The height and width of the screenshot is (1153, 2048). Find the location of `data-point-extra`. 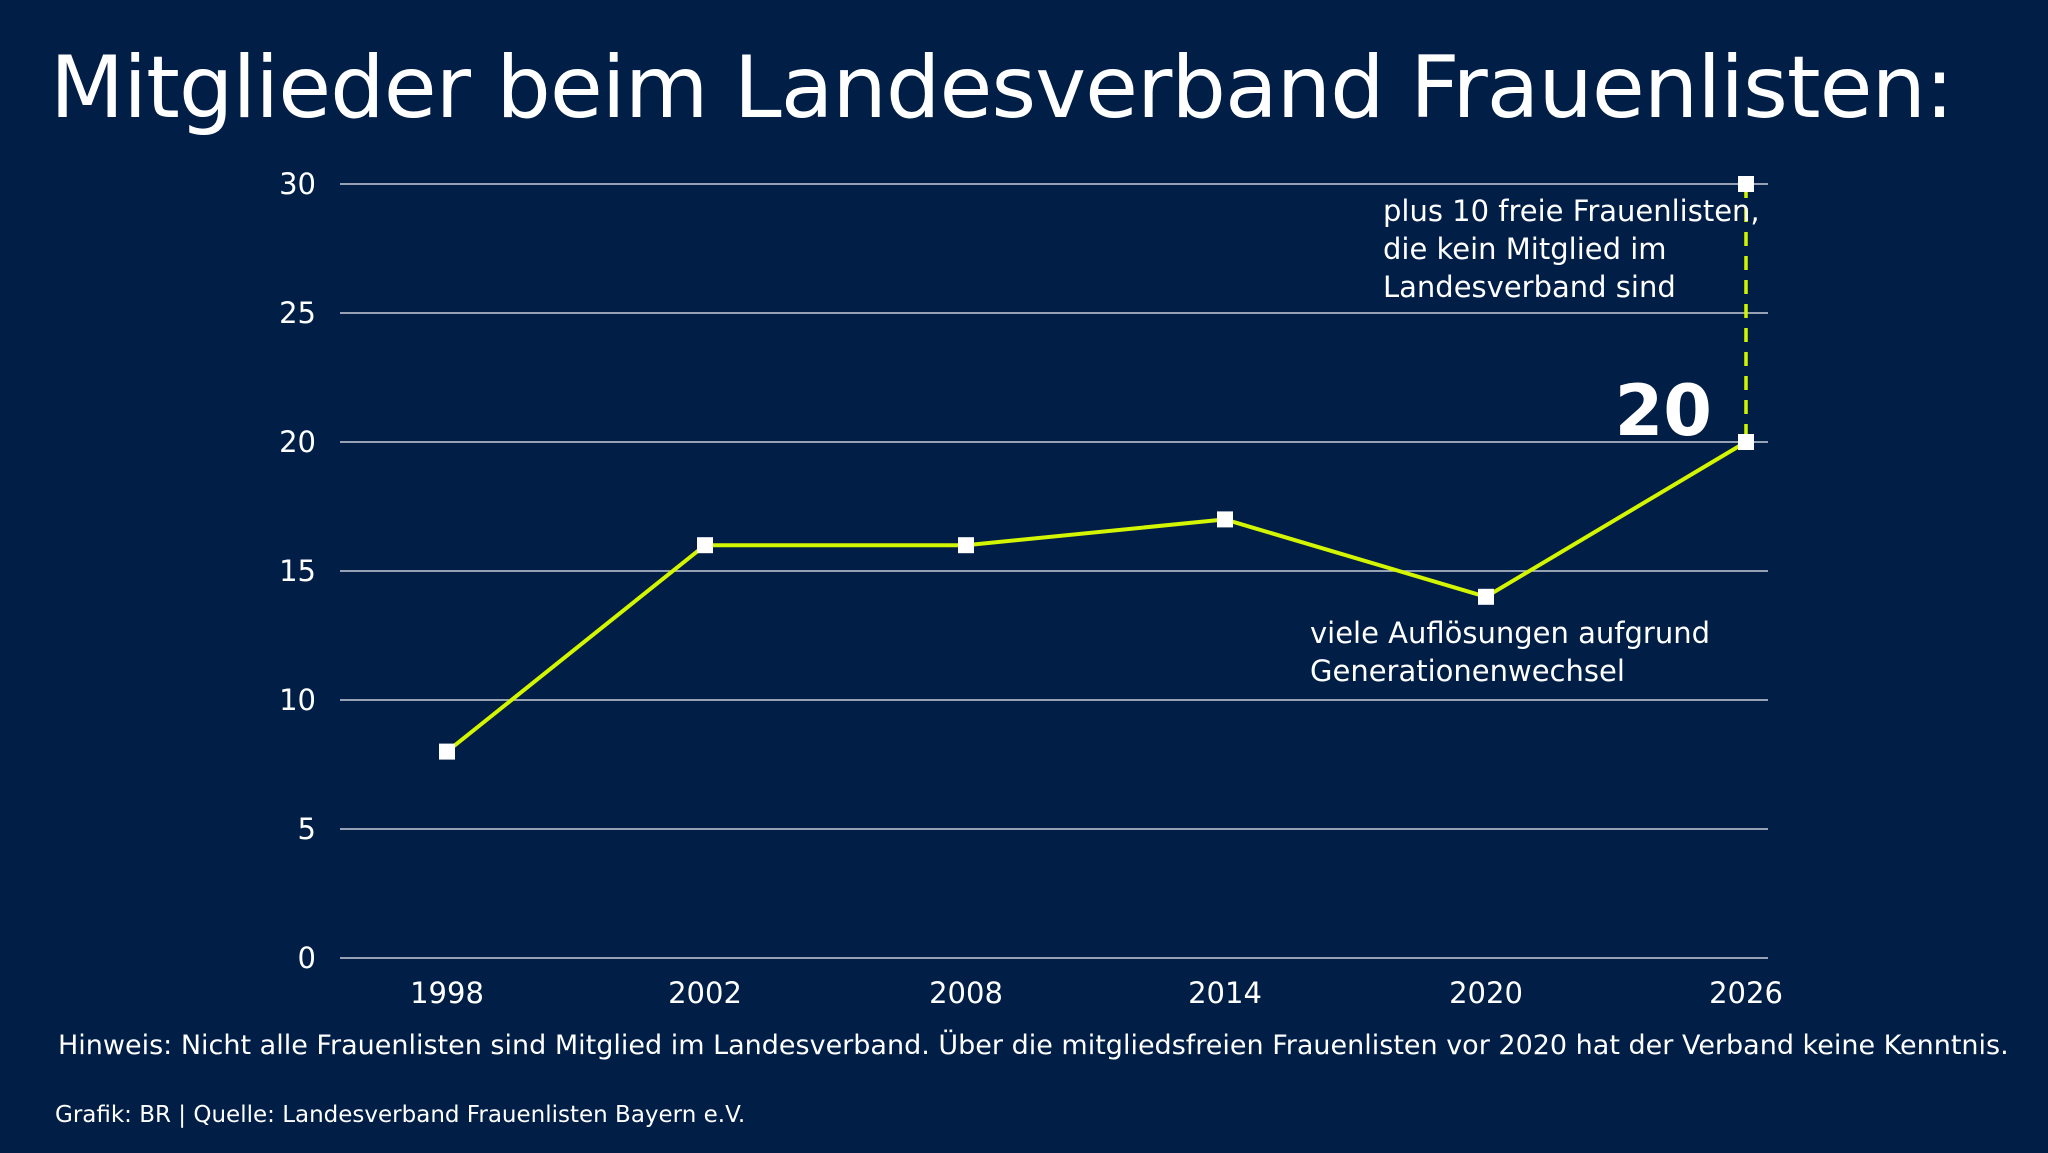

data-point-extra is located at coordinates (1746, 184).